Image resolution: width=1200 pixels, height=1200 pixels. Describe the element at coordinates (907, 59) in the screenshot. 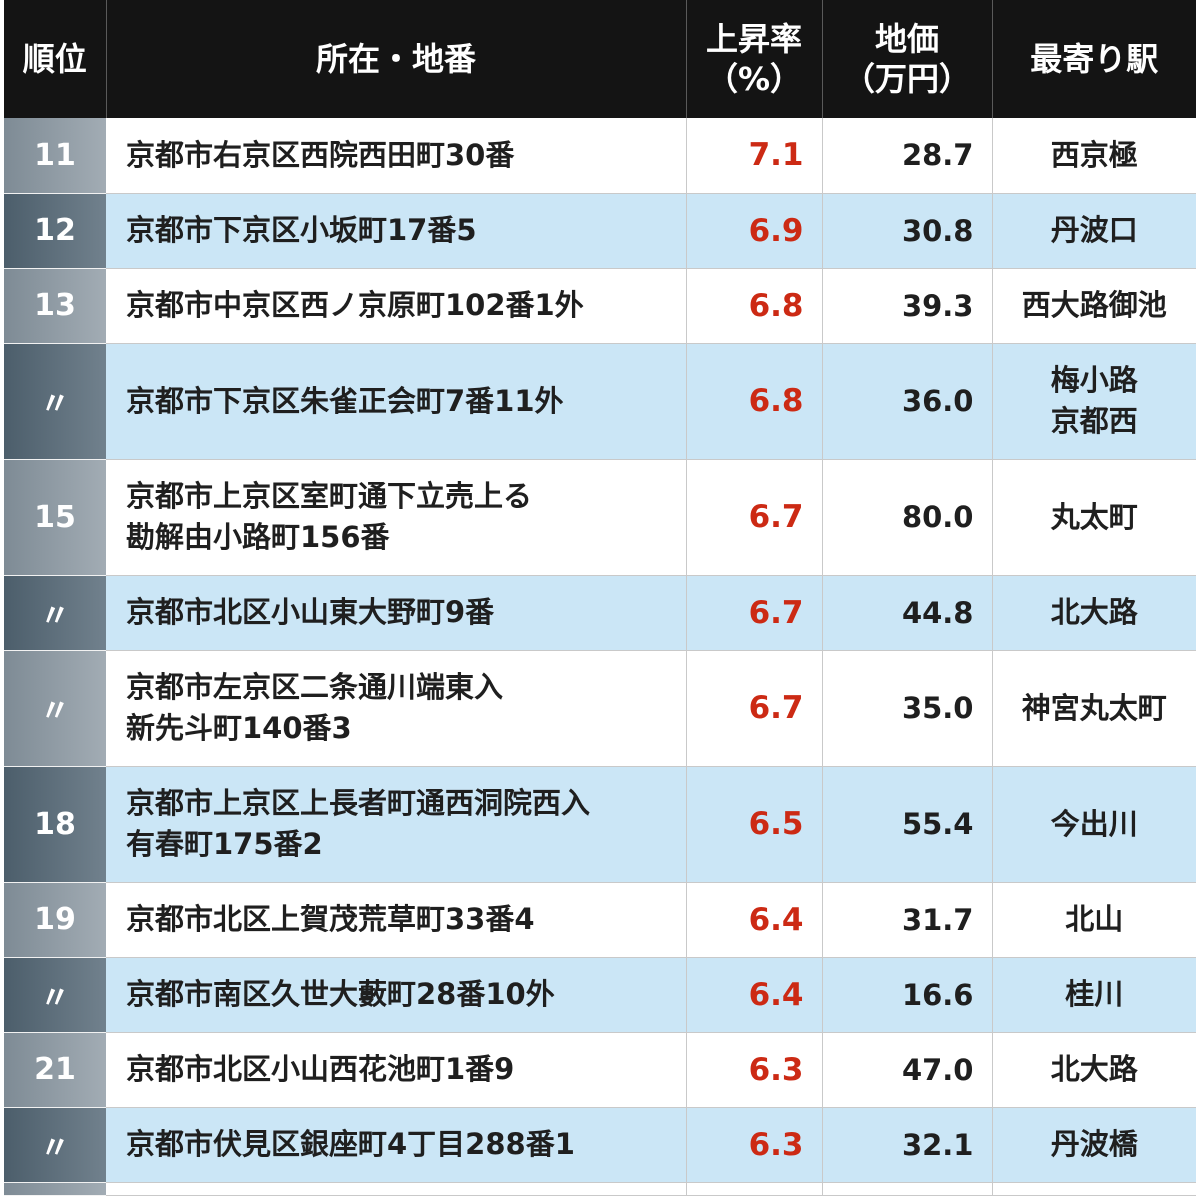

I see `header-price: 地価 （万円）` at that location.